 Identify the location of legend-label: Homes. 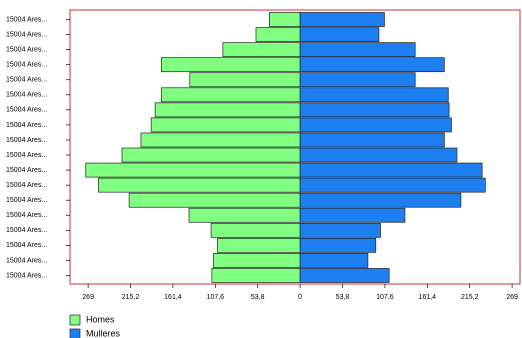
(100, 319).